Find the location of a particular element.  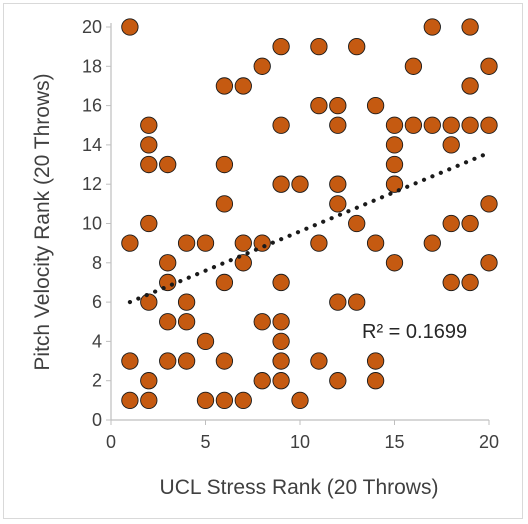

y-tick-label: 12 is located at coordinates (92, 184).